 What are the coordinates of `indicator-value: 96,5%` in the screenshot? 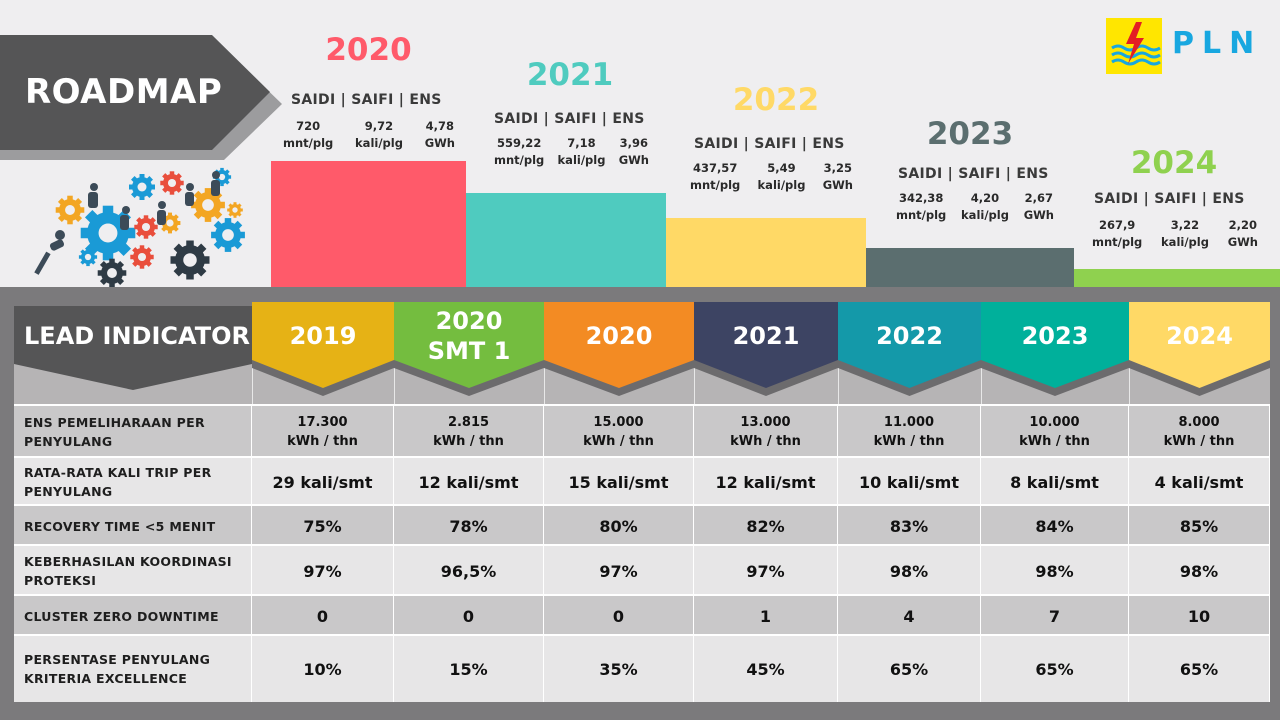 It's located at (469, 571).